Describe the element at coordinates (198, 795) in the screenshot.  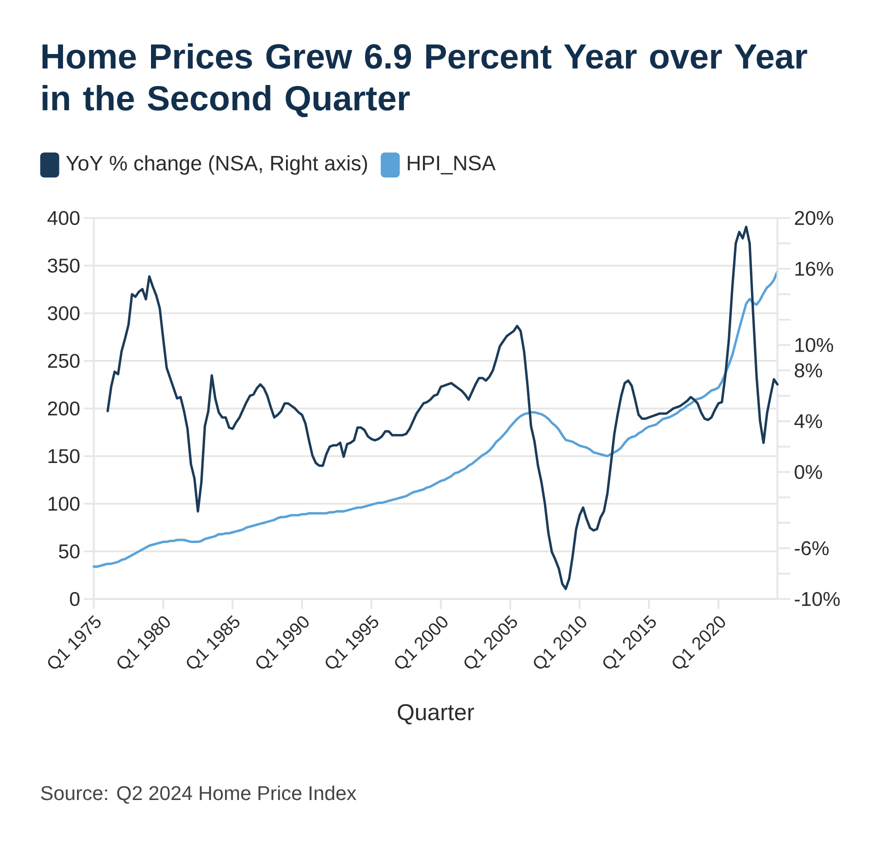
I see `source-note: Source: Q2 2024 Home Price Index` at that location.